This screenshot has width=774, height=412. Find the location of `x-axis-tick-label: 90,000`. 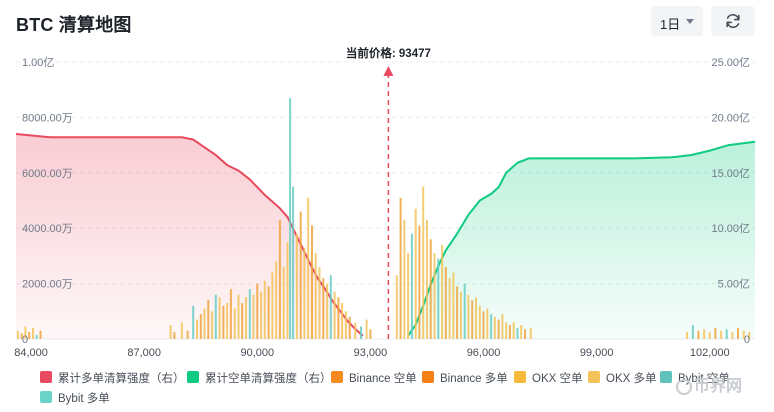

x-axis-tick-label: 90,000 is located at coordinates (257, 353).